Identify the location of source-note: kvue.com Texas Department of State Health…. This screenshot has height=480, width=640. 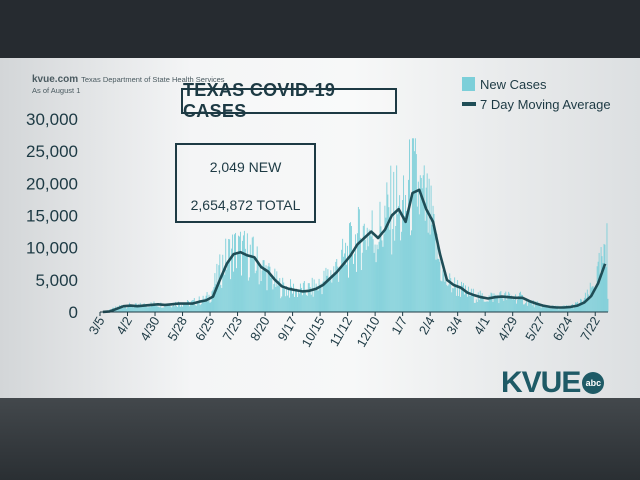
(128, 85).